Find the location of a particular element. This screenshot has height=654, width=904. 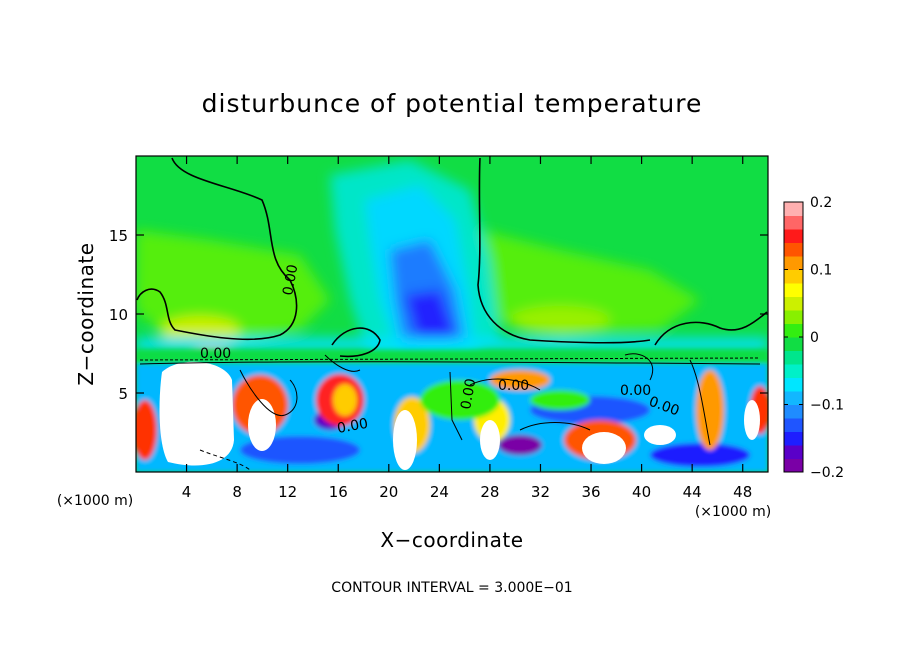

y-tick-label: 5 is located at coordinates (123, 394).